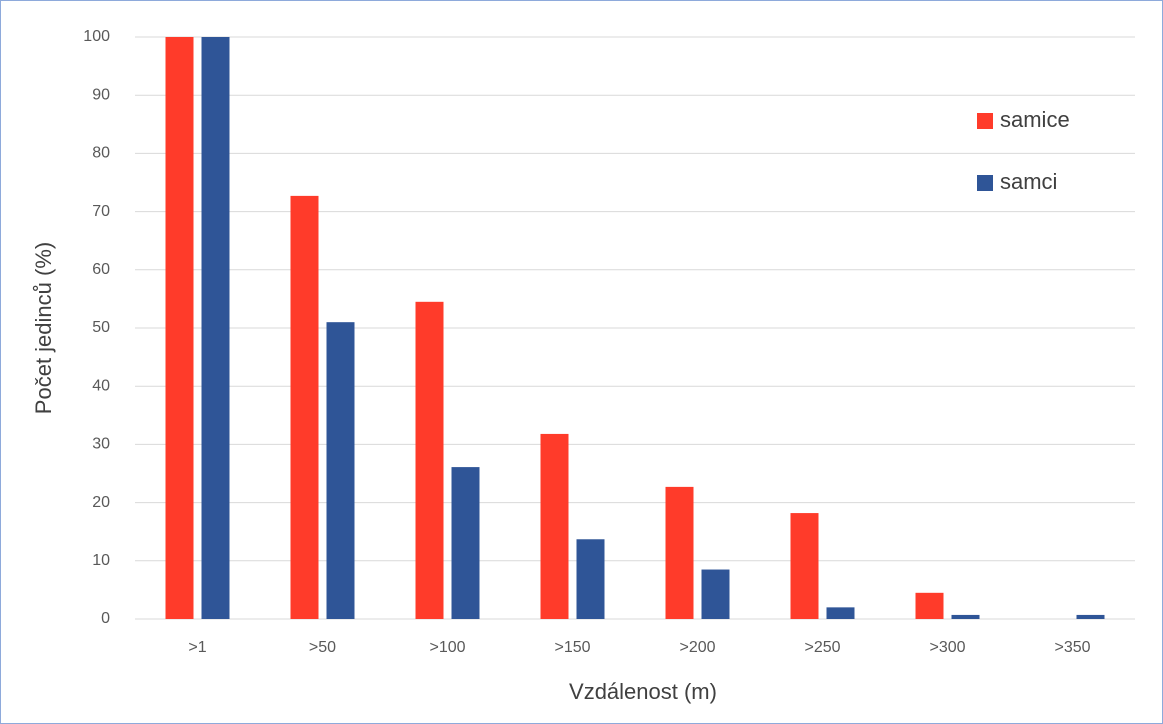 The height and width of the screenshot is (724, 1163). What do you see at coordinates (101, 444) in the screenshot?
I see `y-tick-label: 30` at bounding box center [101, 444].